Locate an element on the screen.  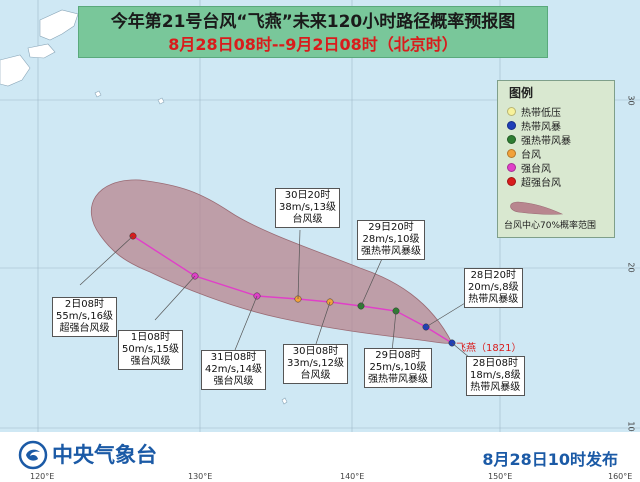
label-28-08: 28日08时 18m/s,8级 热带风暴级 is located at coordinates (495, 376).